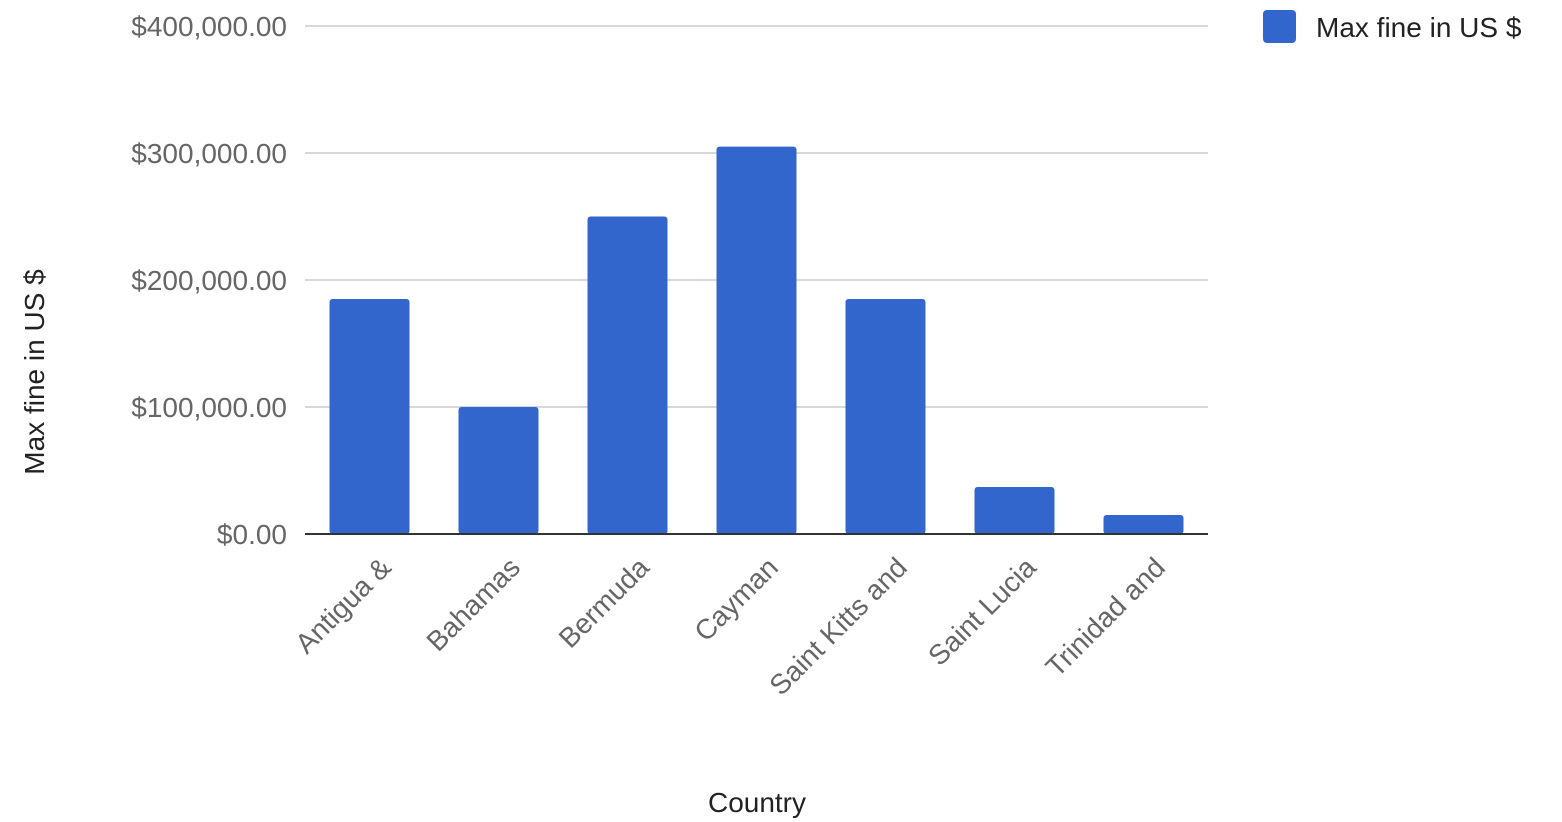 The width and height of the screenshot is (1562, 822). Describe the element at coordinates (209, 26) in the screenshot. I see `y-tick-label: $400,000.00` at that location.